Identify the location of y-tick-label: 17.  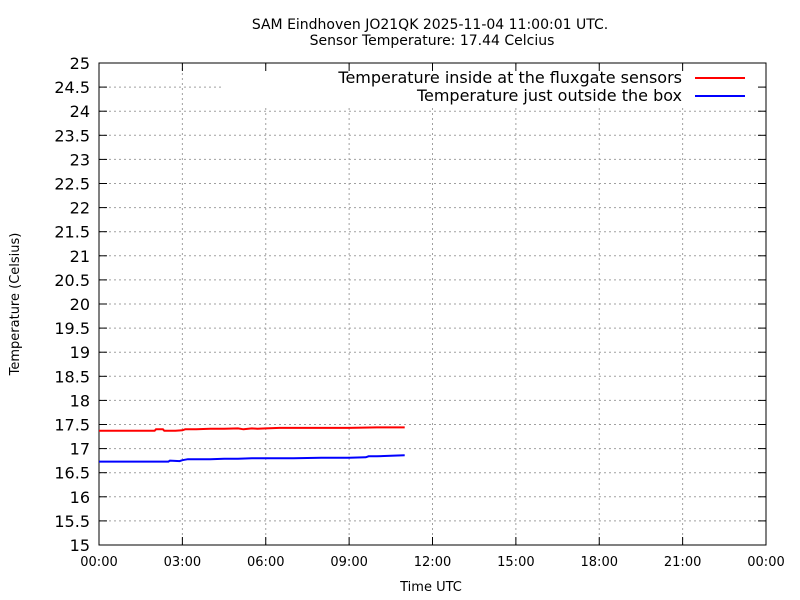
(80, 449).